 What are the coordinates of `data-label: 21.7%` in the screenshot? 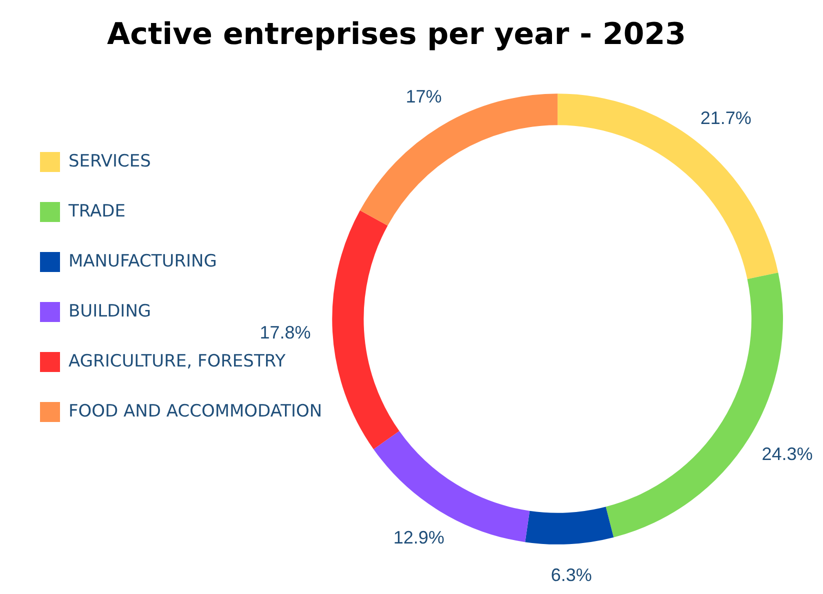 It's located at (726, 118).